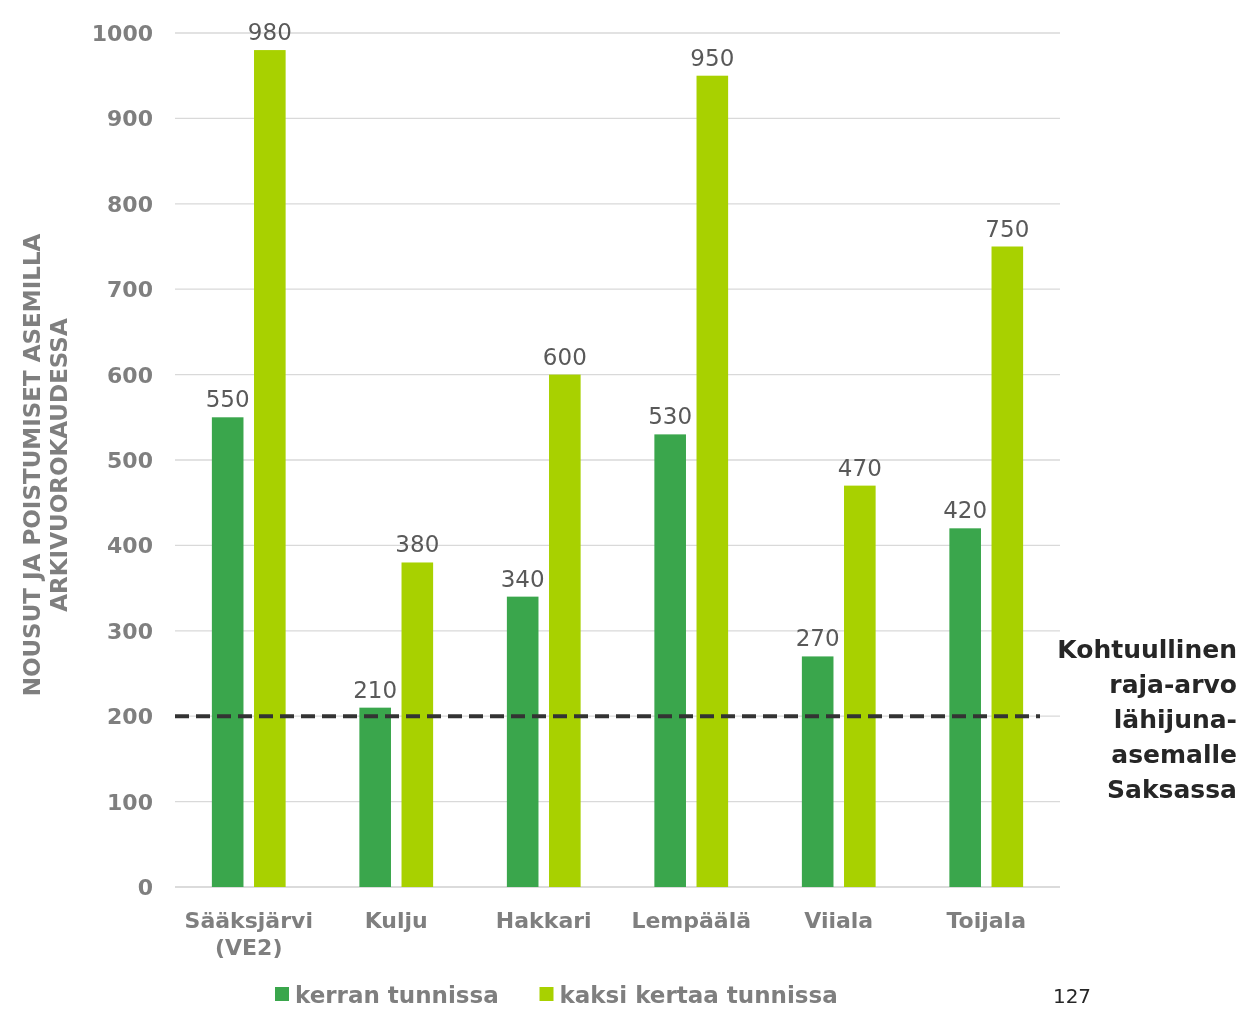  Describe the element at coordinates (859, 467) in the screenshot. I see `data-label: 470` at that location.